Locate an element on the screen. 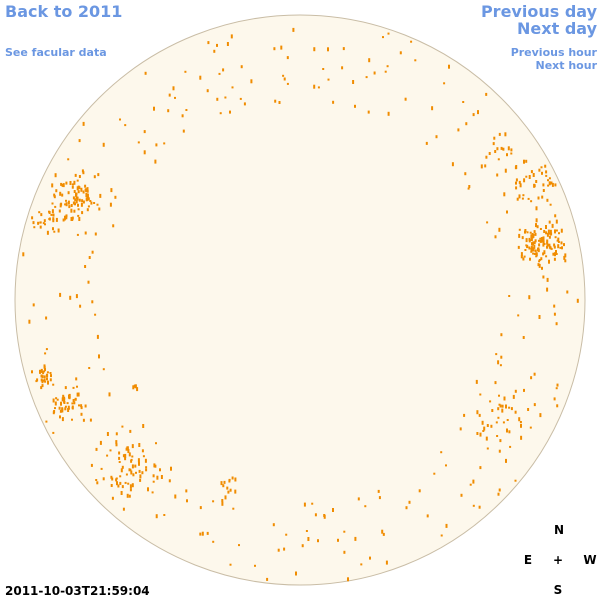 The height and width of the screenshot is (600, 600). facular-link: See facular data is located at coordinates (56, 52).